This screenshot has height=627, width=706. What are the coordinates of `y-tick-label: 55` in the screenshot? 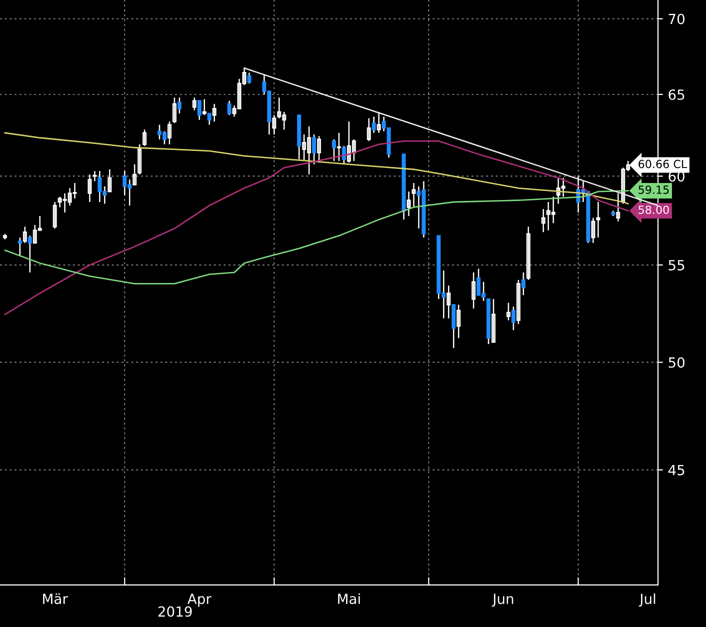 It's located at (676, 265).